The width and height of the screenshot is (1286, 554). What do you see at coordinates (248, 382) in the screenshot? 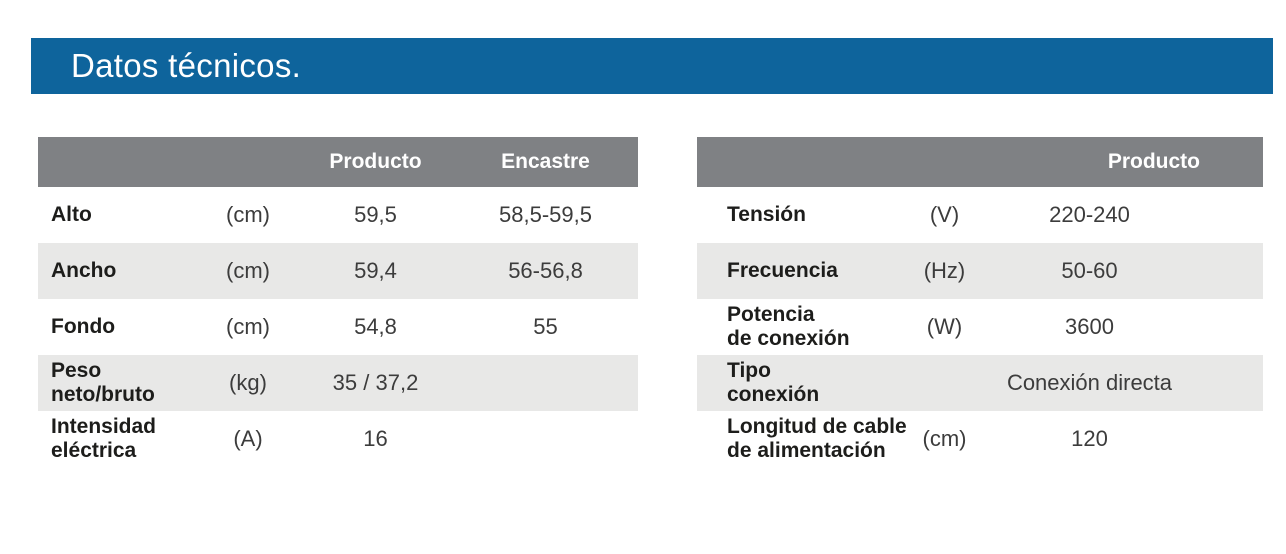
I see `row-unit: (kg)` at bounding box center [248, 382].